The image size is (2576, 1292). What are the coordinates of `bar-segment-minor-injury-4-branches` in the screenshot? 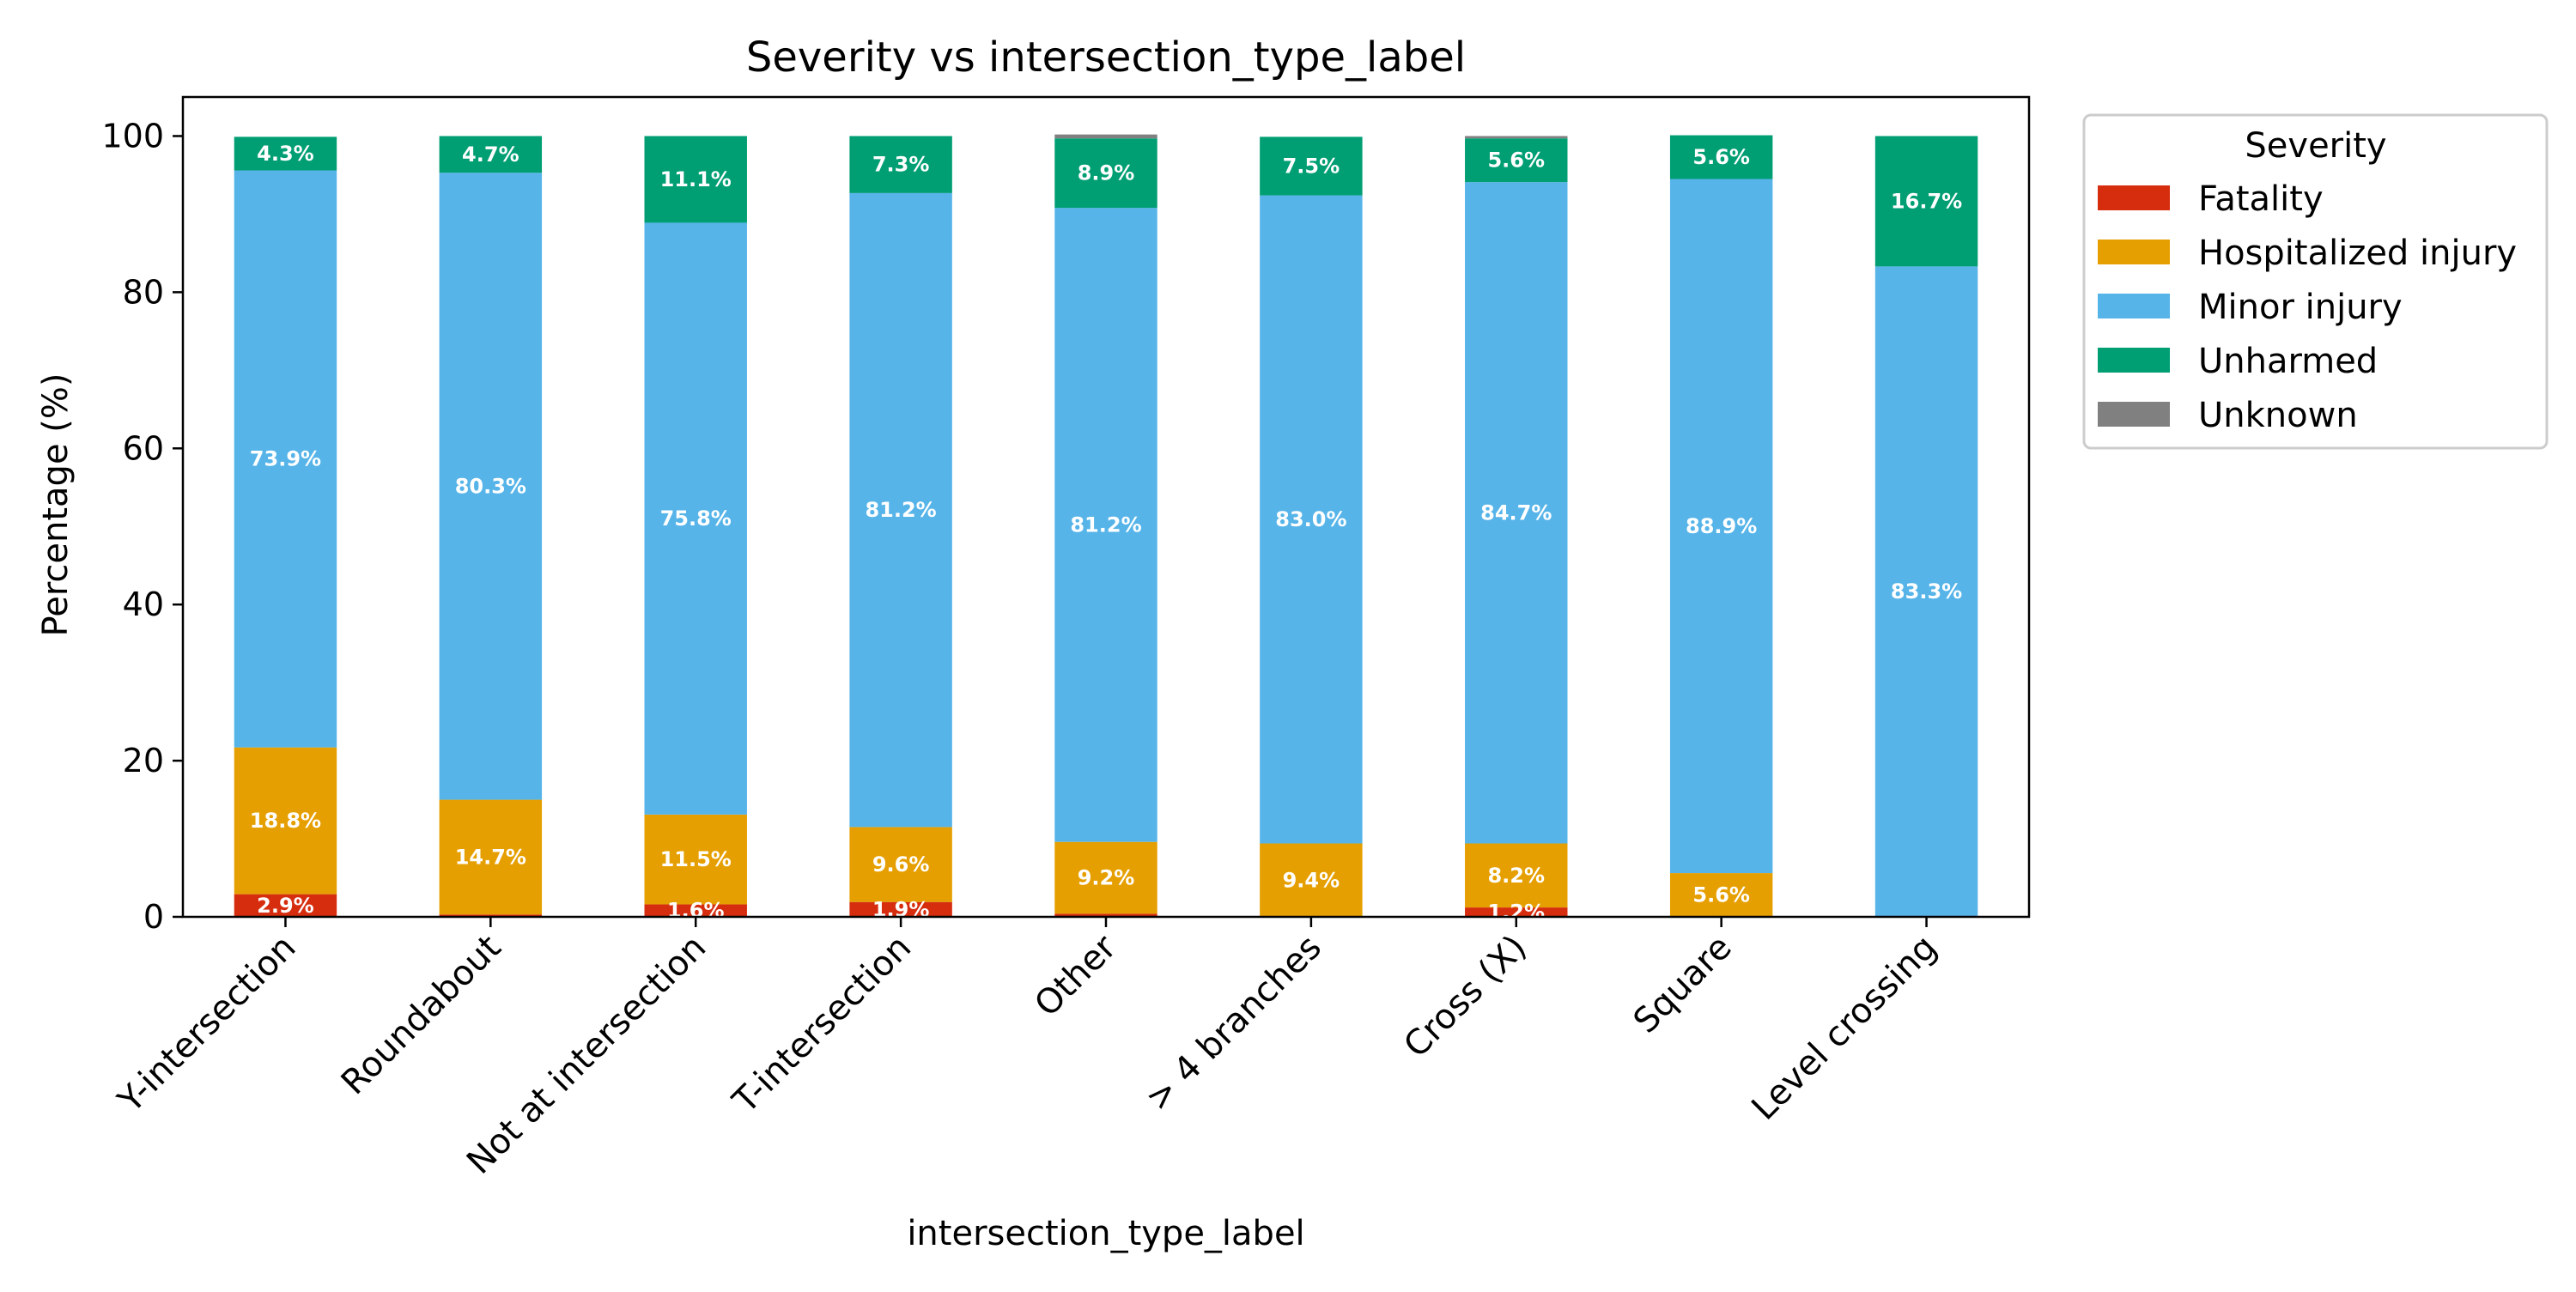 It's located at (1312, 519).